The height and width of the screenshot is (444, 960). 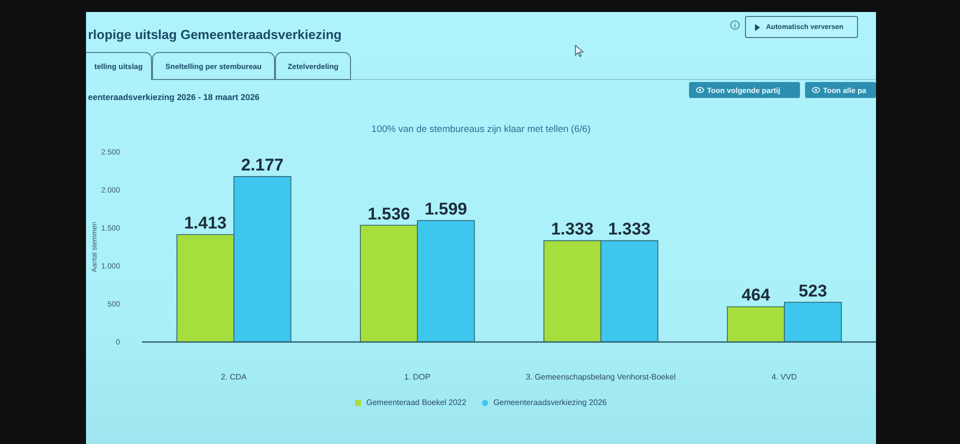 What do you see at coordinates (234, 377) in the screenshot?
I see `x-tick-label: 2. CDA` at bounding box center [234, 377].